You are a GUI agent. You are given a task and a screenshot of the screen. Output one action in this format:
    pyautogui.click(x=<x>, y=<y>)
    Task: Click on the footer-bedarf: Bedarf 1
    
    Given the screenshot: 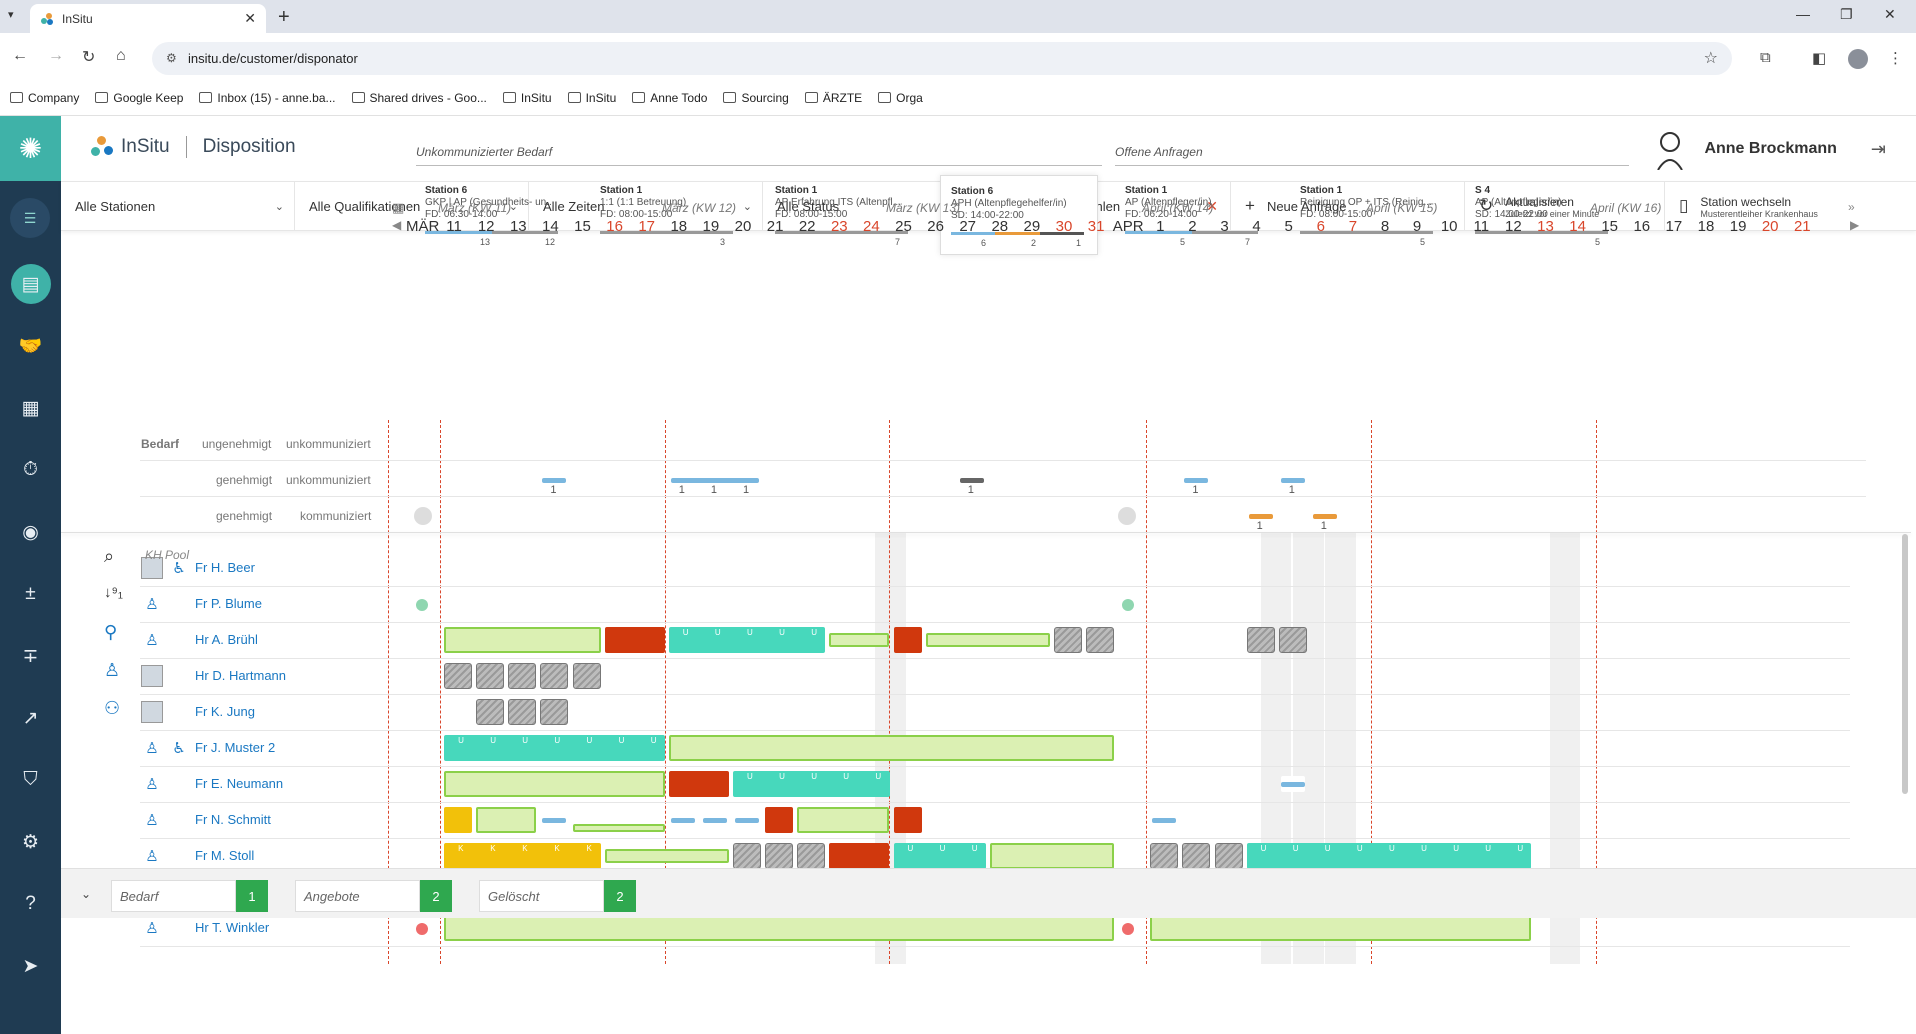 What is the action you would take?
    pyautogui.click(x=189, y=896)
    